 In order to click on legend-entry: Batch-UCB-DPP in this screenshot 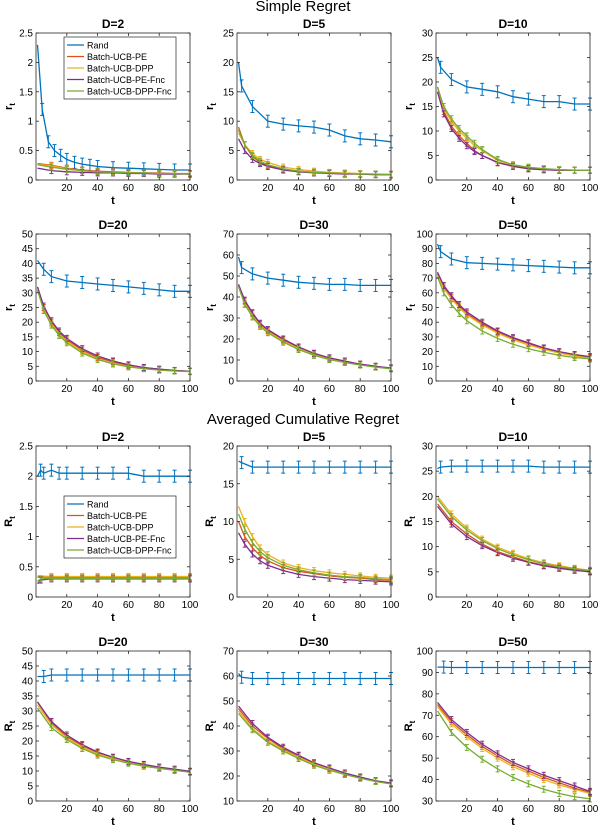, I will do `click(120, 69)`.